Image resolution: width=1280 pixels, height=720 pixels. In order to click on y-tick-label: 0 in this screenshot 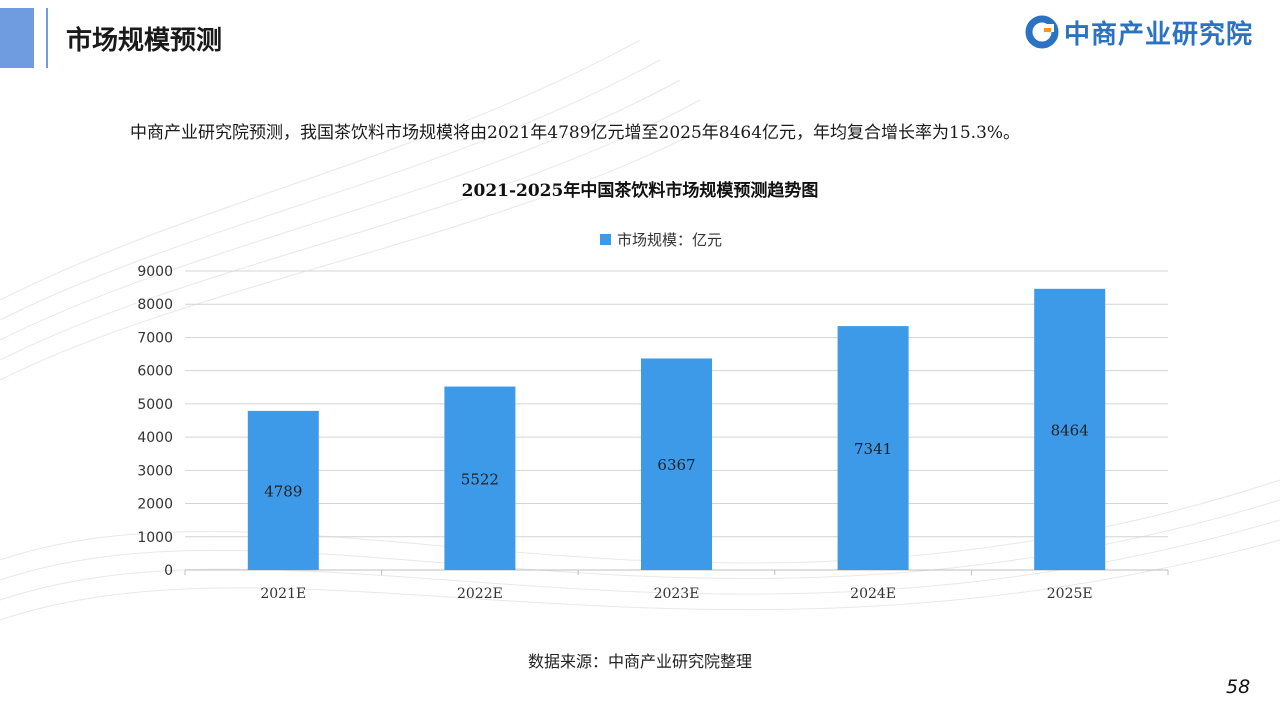, I will do `click(168, 571)`.